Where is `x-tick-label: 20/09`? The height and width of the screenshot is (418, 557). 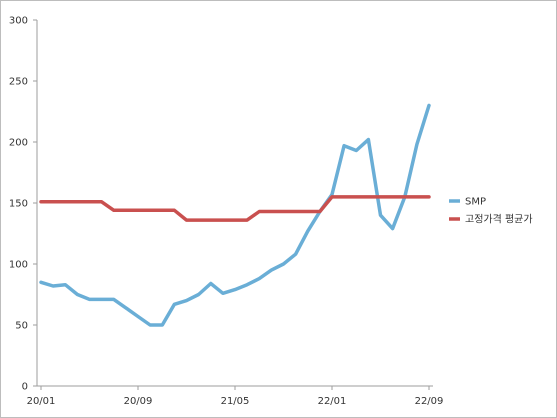 x-tick-label: 20/09 is located at coordinates (138, 401).